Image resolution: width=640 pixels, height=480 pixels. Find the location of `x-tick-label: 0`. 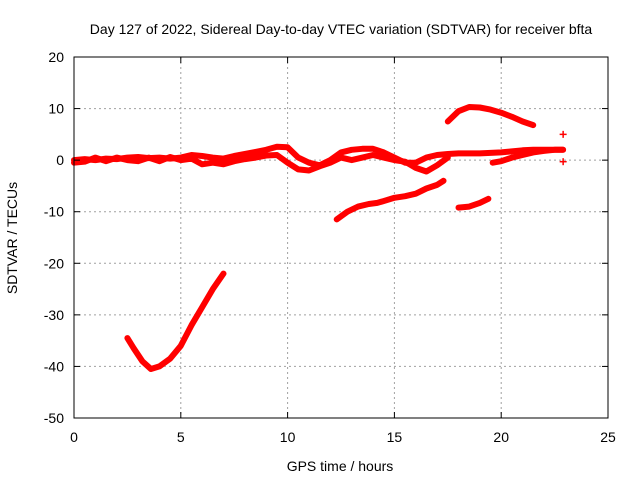

x-tick-label: 0 is located at coordinates (74, 437).